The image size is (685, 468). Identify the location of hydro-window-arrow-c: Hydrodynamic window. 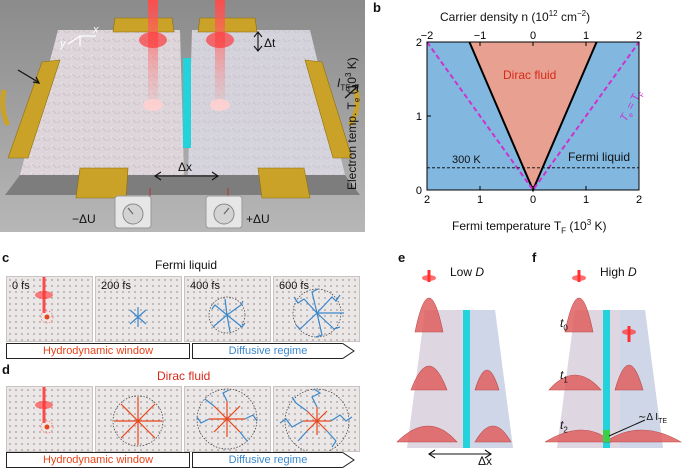
(98, 351).